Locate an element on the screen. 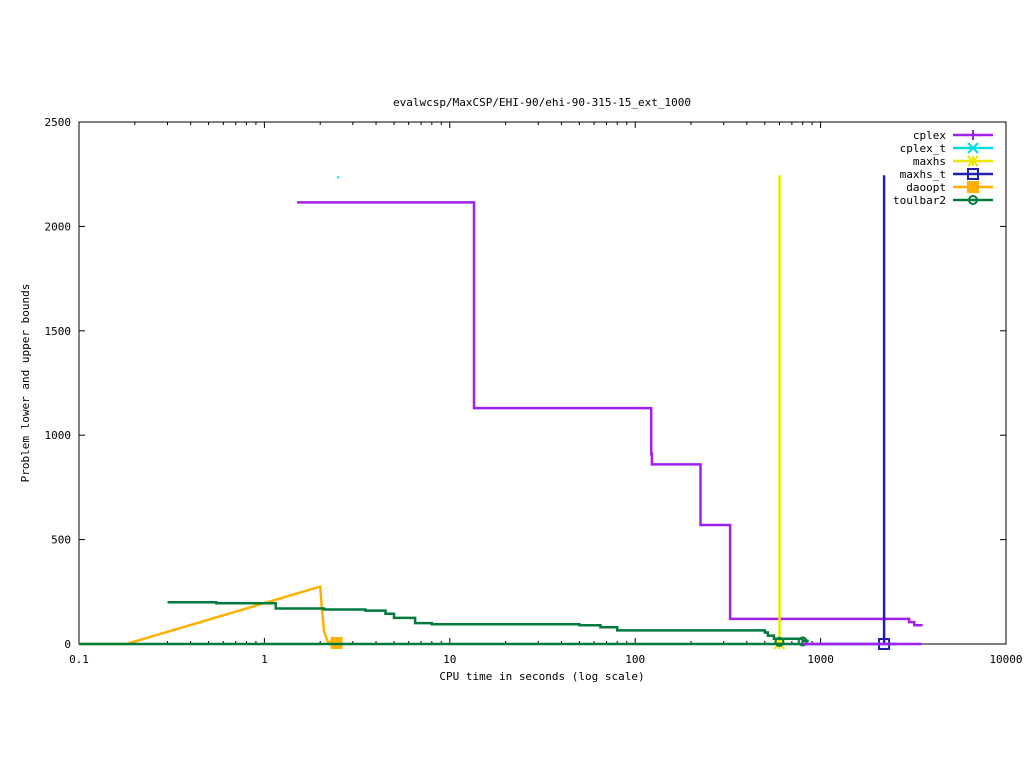 The image size is (1024, 768). series-cplex_t is located at coordinates (338, 177).